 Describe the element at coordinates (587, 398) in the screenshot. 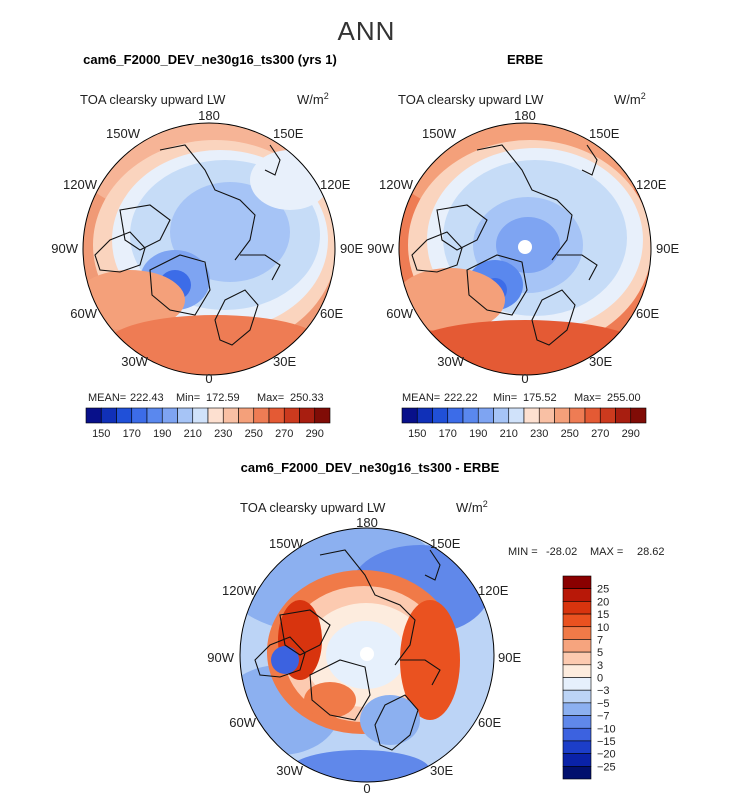

I see `svg-text: Max=` at that location.